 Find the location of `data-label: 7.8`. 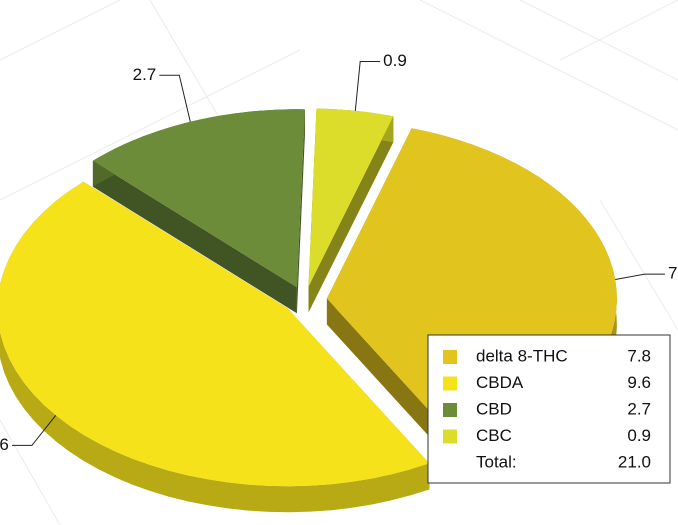

data-label: 7.8 is located at coordinates (673, 273).